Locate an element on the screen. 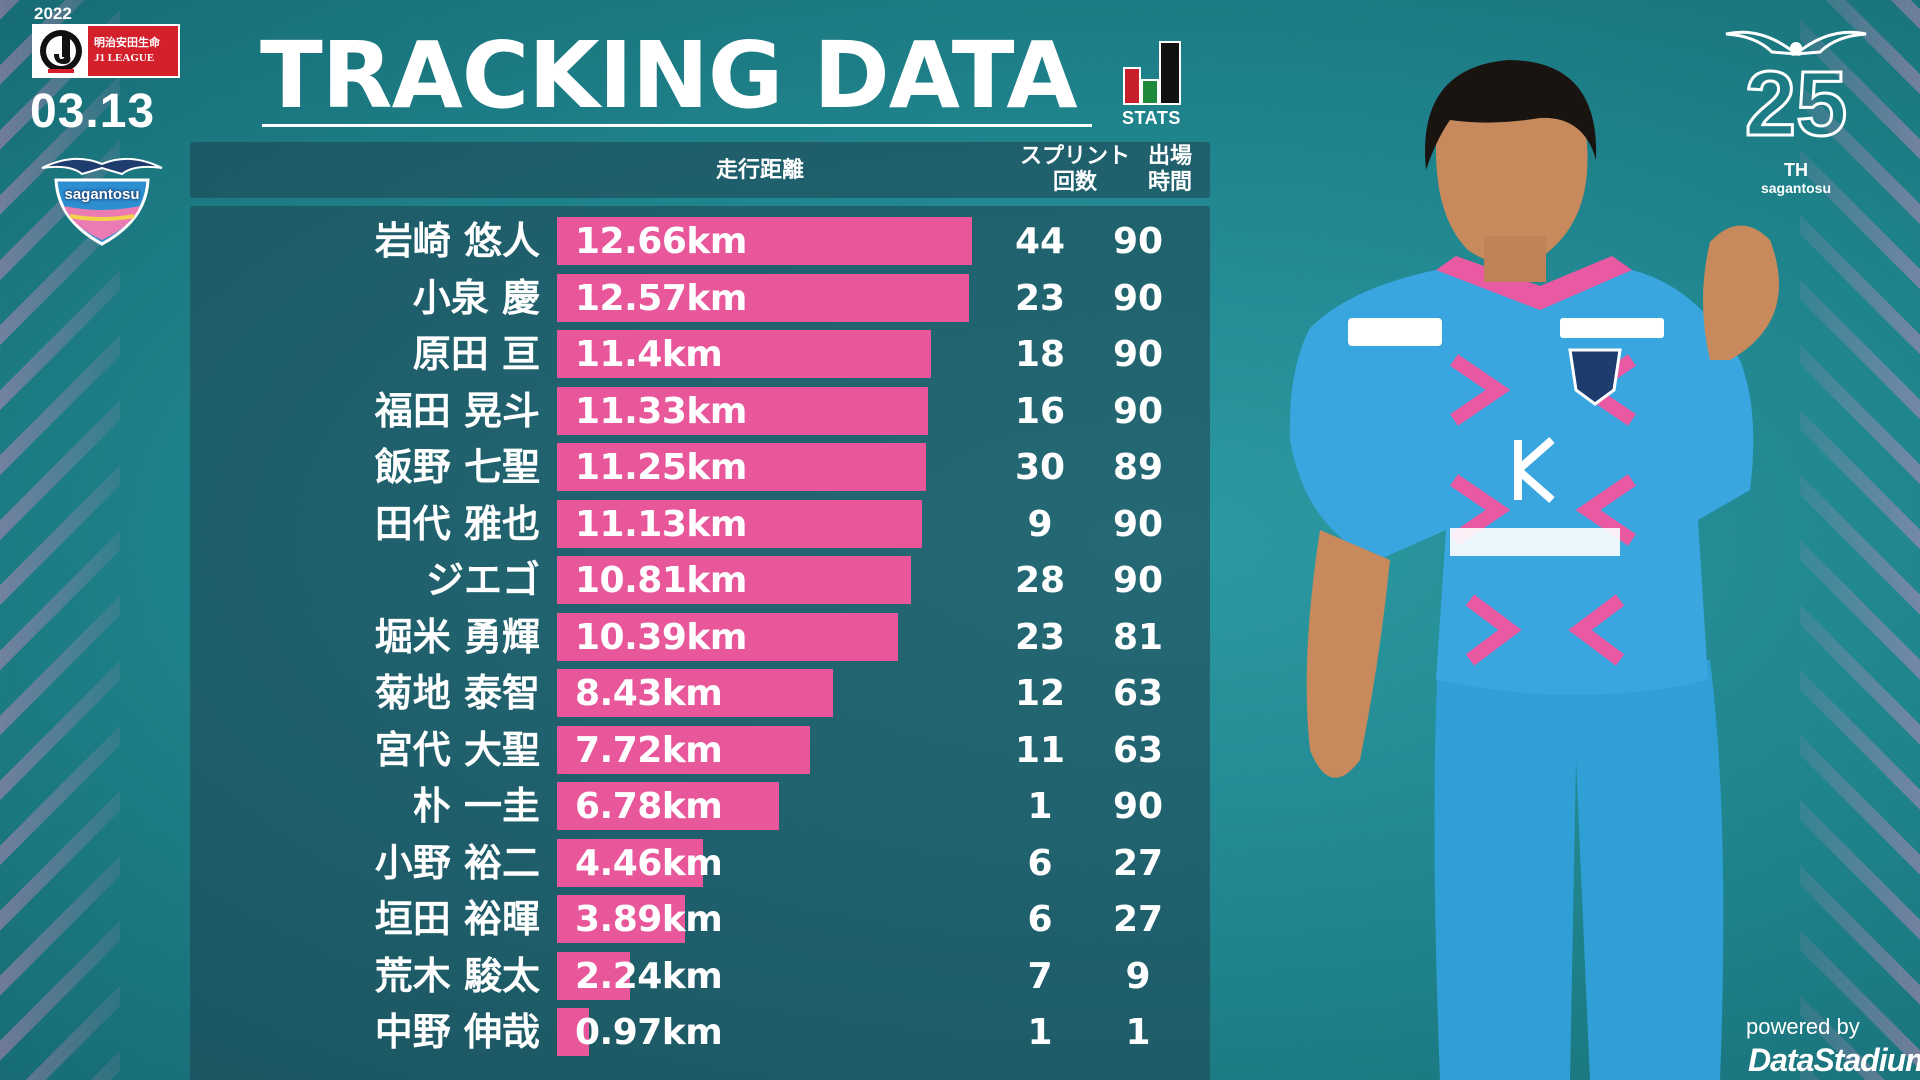 The width and height of the screenshot is (1920, 1080). column-header-sprints: スプリント 回数 is located at coordinates (1074, 169).